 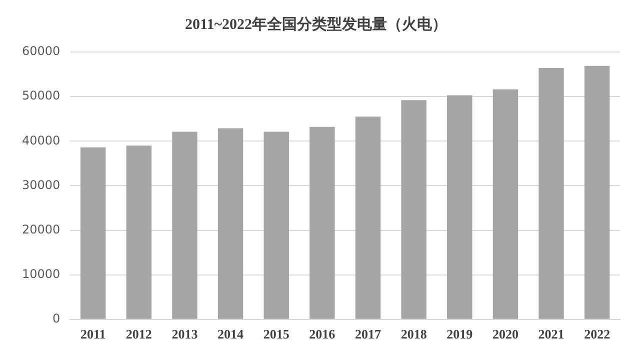 I want to click on x-tick-label: 2018, so click(x=414, y=334).